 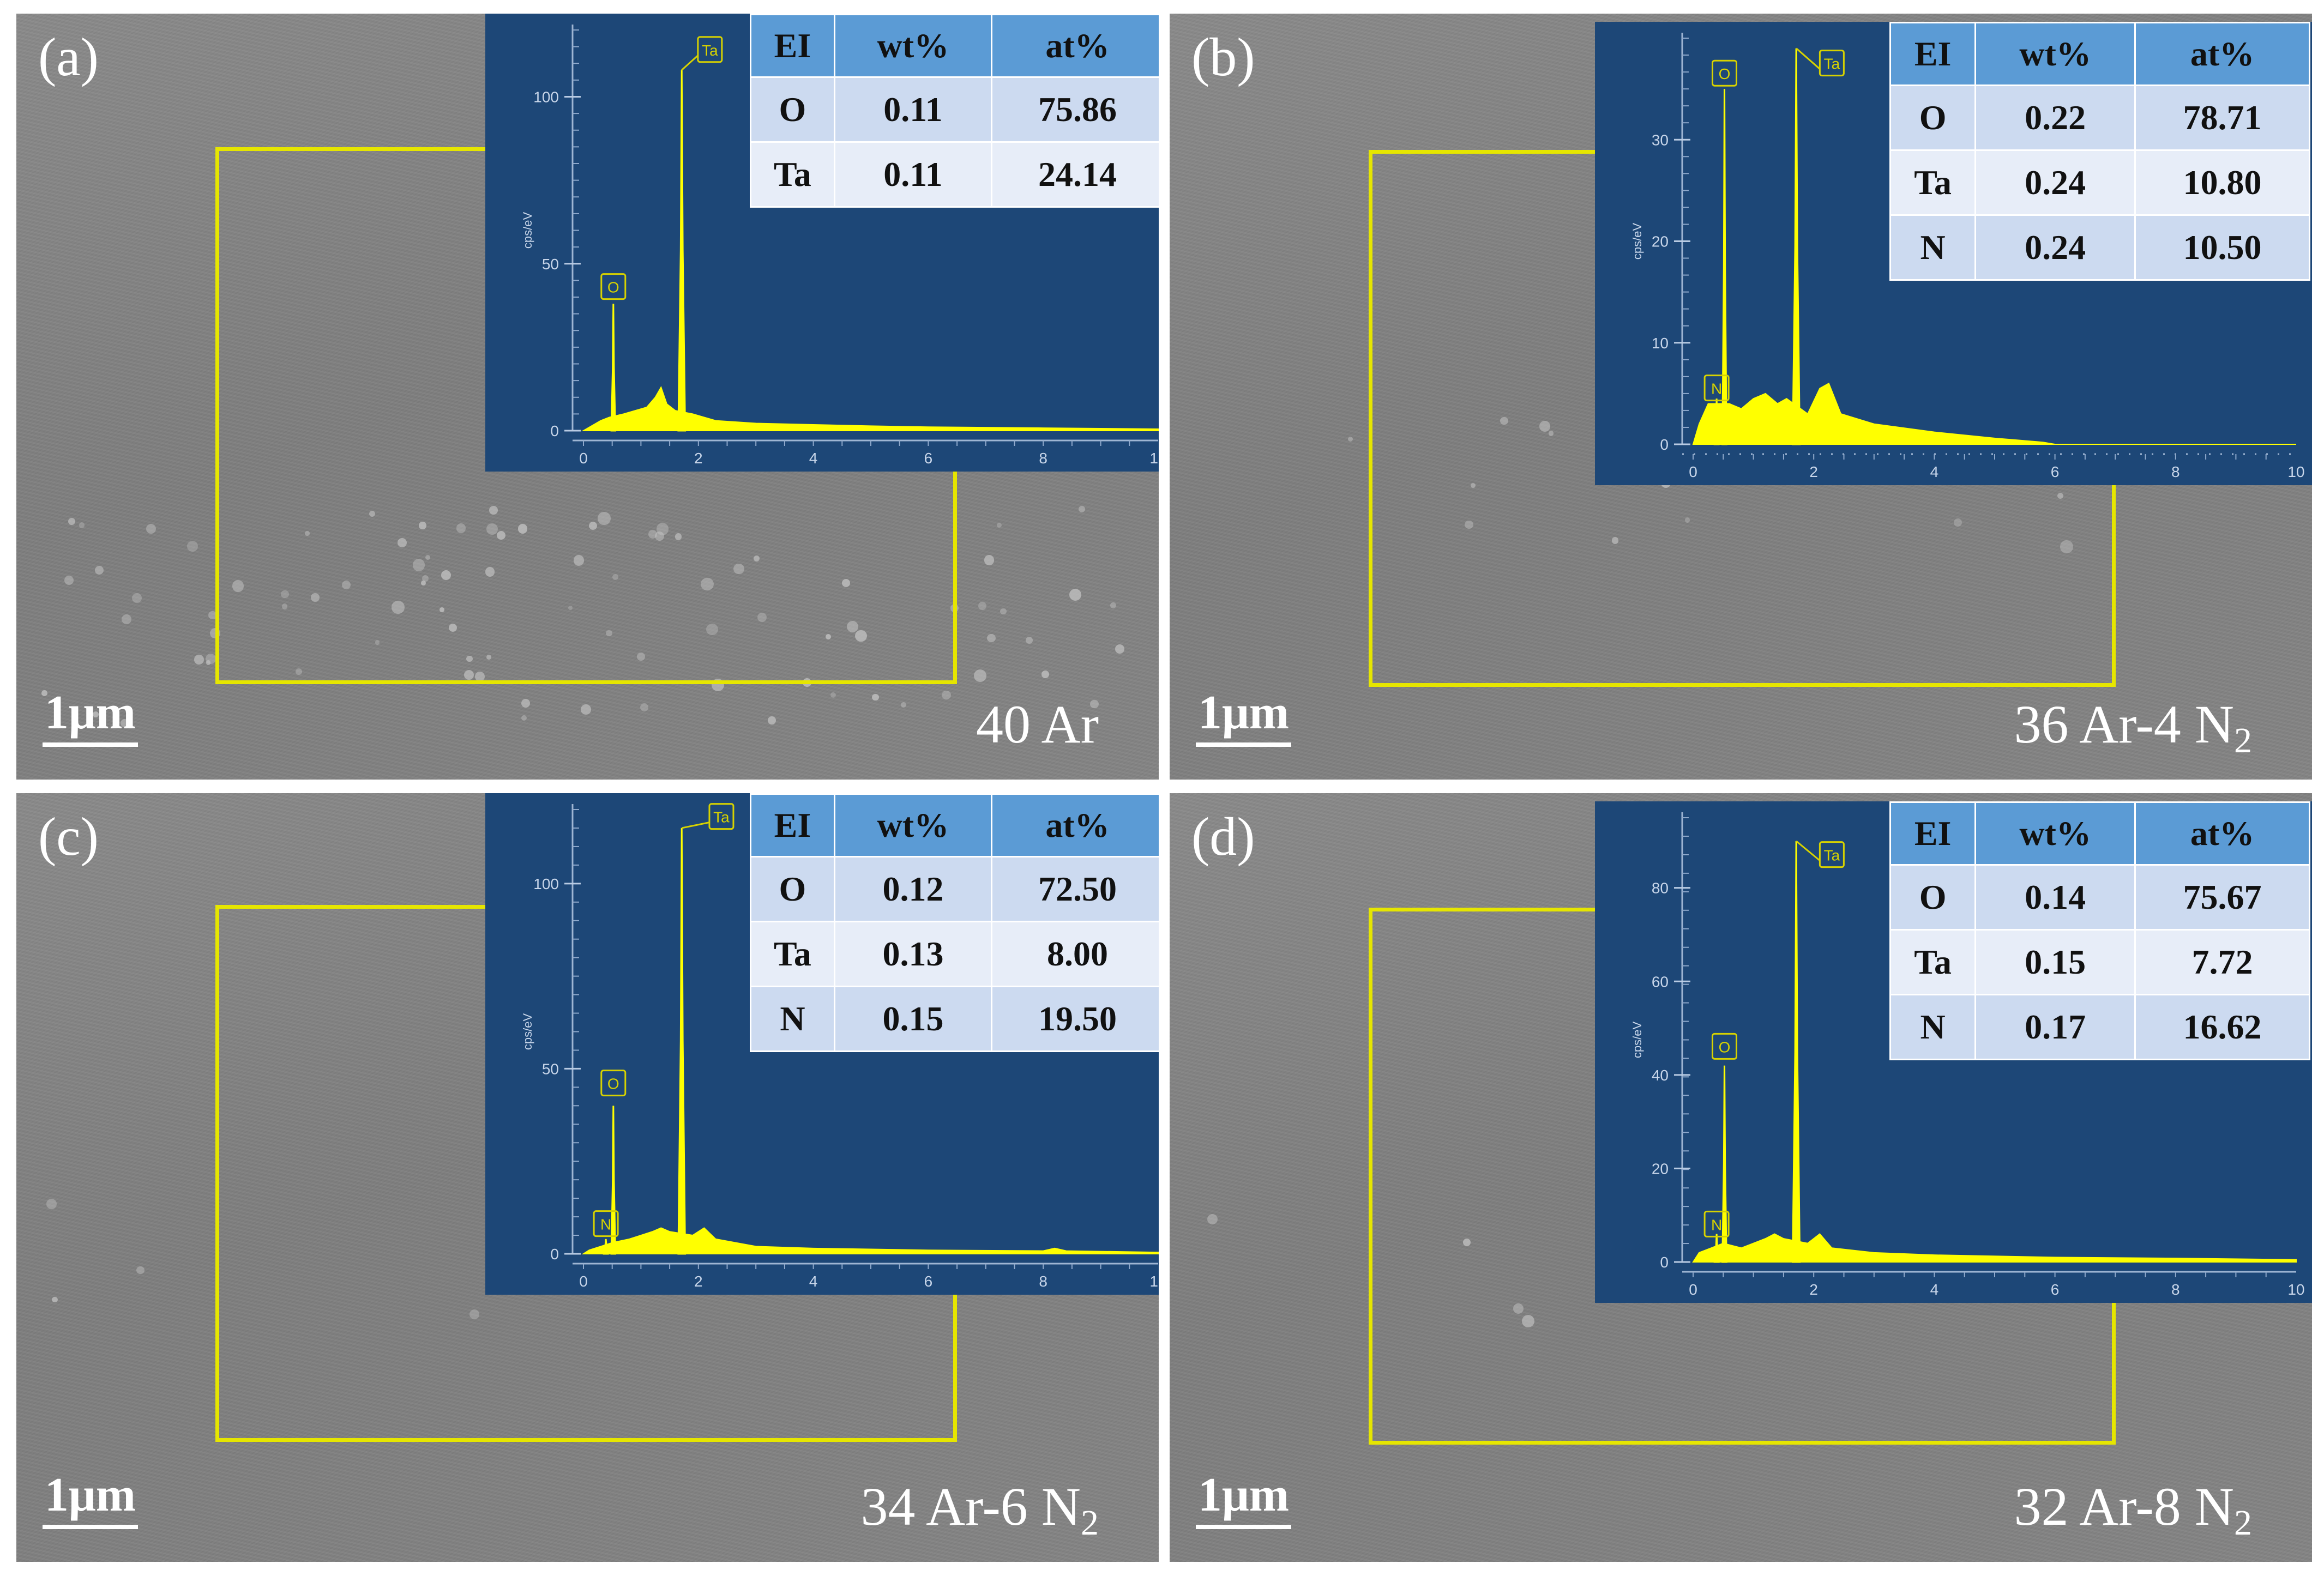 I want to click on table-cell: N, so click(x=1933, y=1027).